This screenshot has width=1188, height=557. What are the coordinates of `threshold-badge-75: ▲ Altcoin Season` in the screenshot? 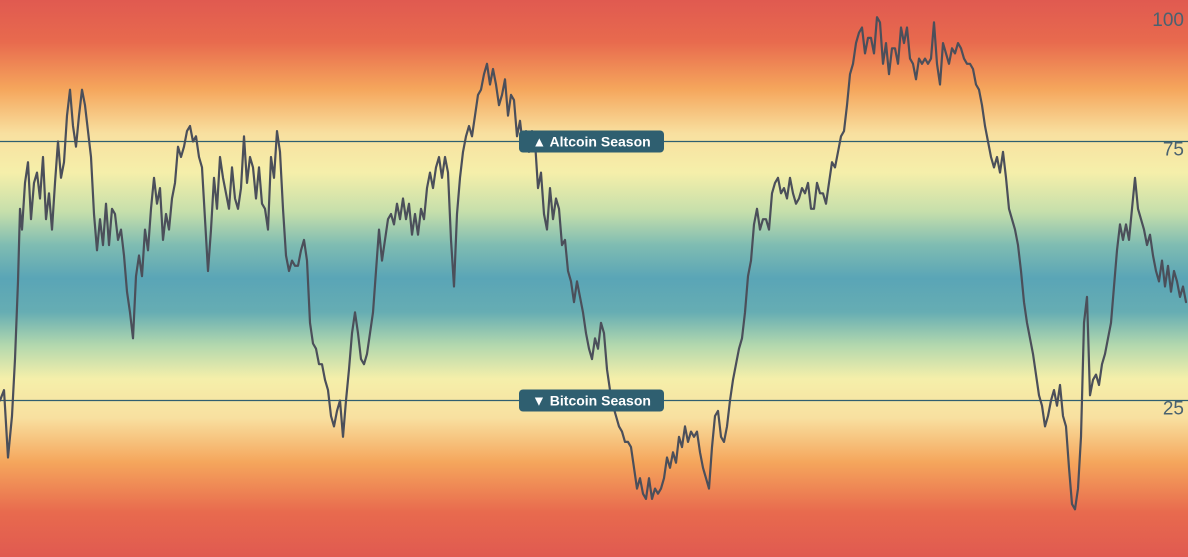 It's located at (591, 141).